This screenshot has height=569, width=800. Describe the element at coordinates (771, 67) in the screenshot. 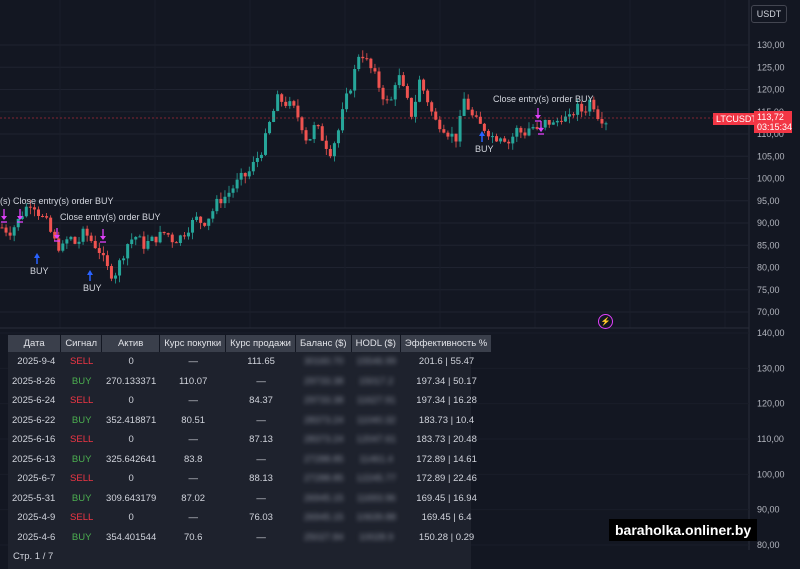

I see `price-tick-label: 125,00` at that location.